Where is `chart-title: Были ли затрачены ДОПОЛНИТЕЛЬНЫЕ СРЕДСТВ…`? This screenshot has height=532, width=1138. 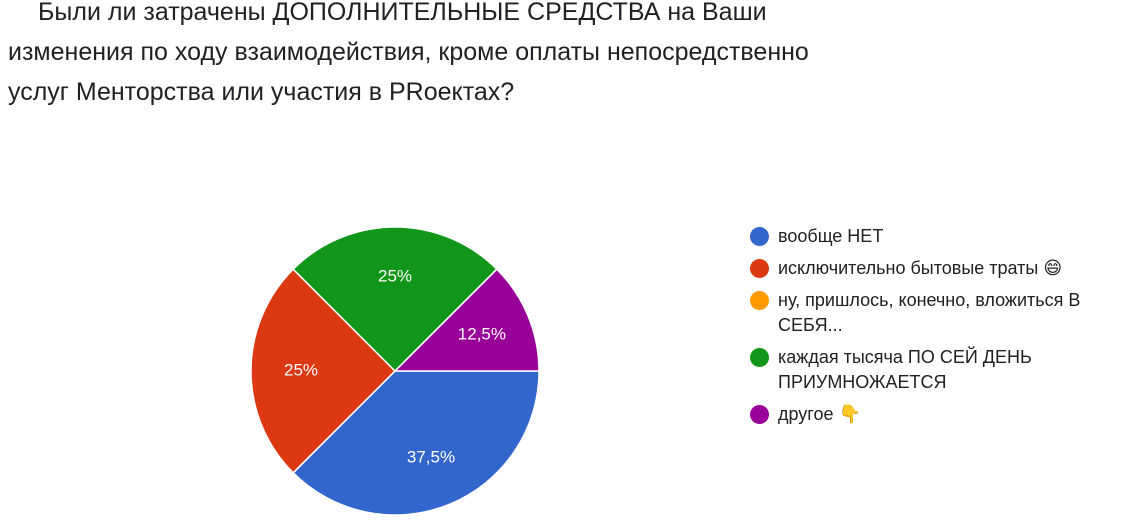 chart-title: Были ли затрачены ДОПОЛНИТЕЛЬНЫЕ СРЕДСТВ… is located at coordinates (408, 53).